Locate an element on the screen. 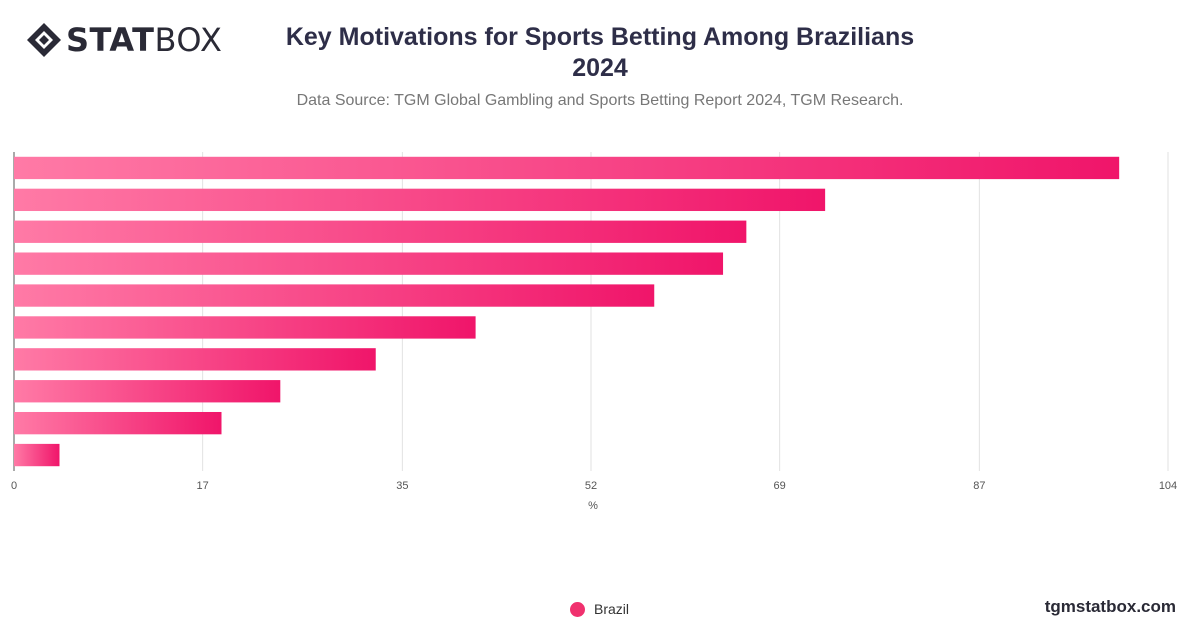 This screenshot has height=628, width=1200. legend-label-brazil: Brazil is located at coordinates (612, 609).